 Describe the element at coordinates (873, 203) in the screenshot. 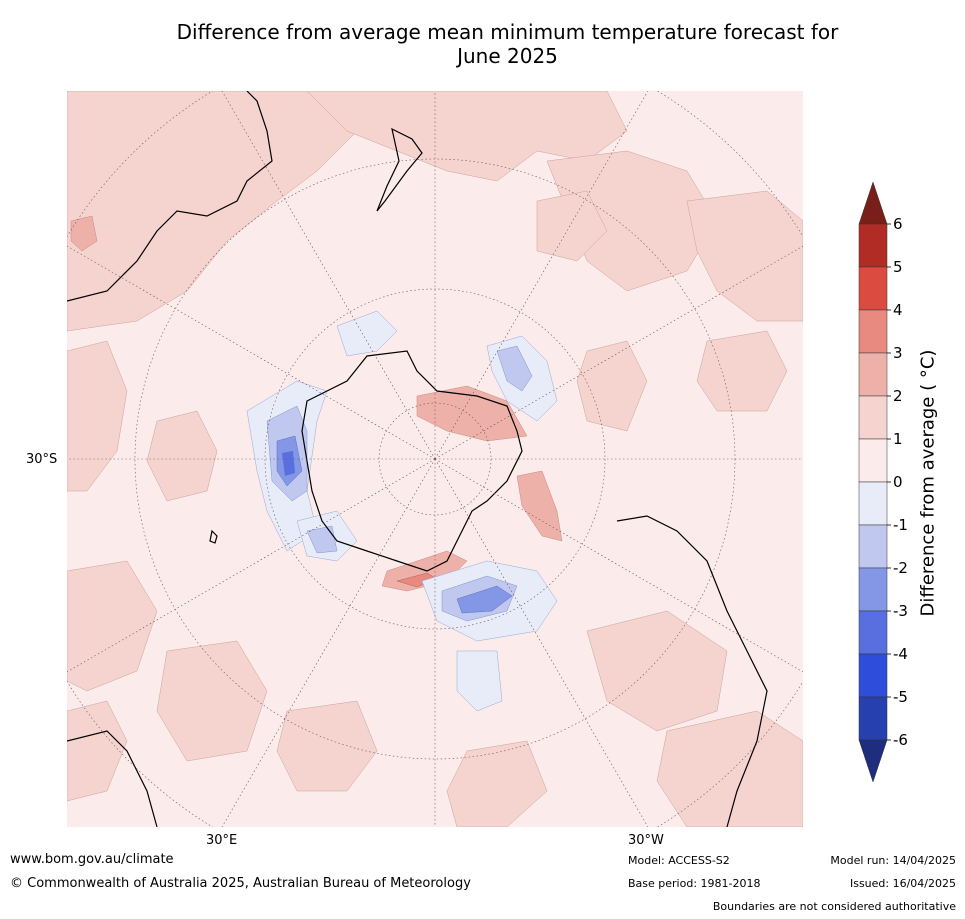

I see `colorbar-extend-top` at that location.